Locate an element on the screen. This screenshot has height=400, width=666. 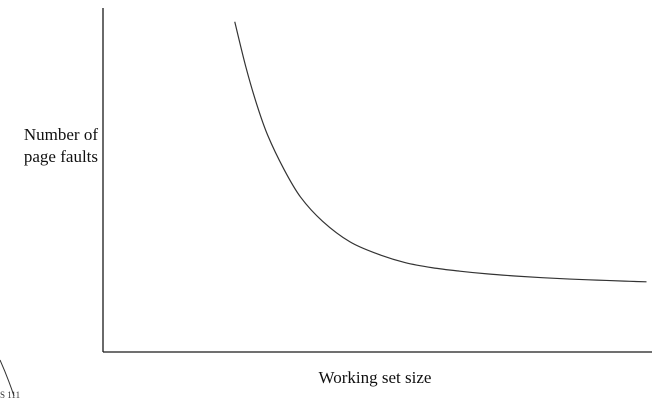
y-axis-label-line-1: Number of is located at coordinates (60, 134).